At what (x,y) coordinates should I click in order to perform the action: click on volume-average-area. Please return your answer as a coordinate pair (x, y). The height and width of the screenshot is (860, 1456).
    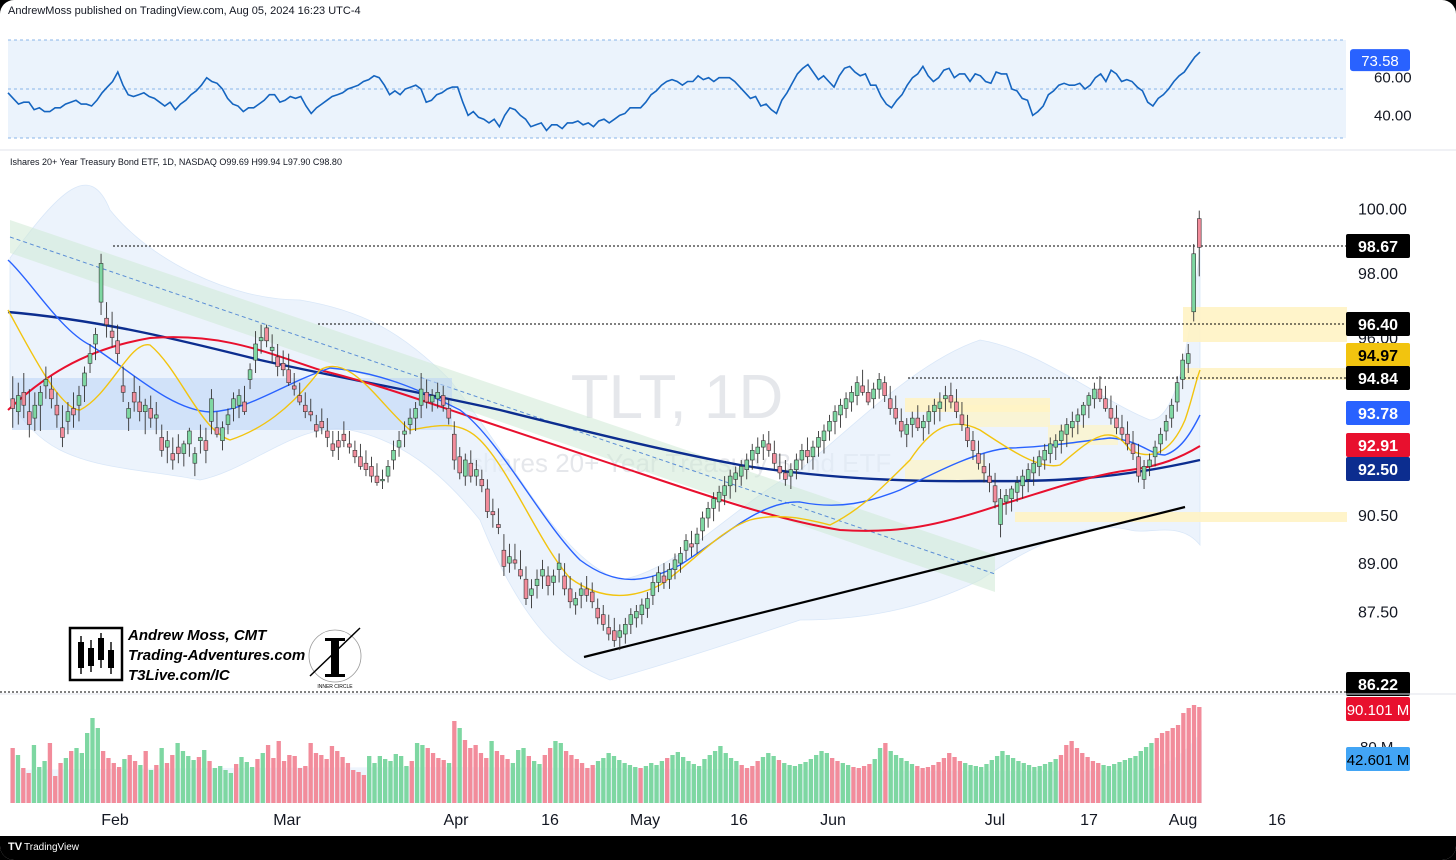
    Looking at the image, I should click on (606, 766).